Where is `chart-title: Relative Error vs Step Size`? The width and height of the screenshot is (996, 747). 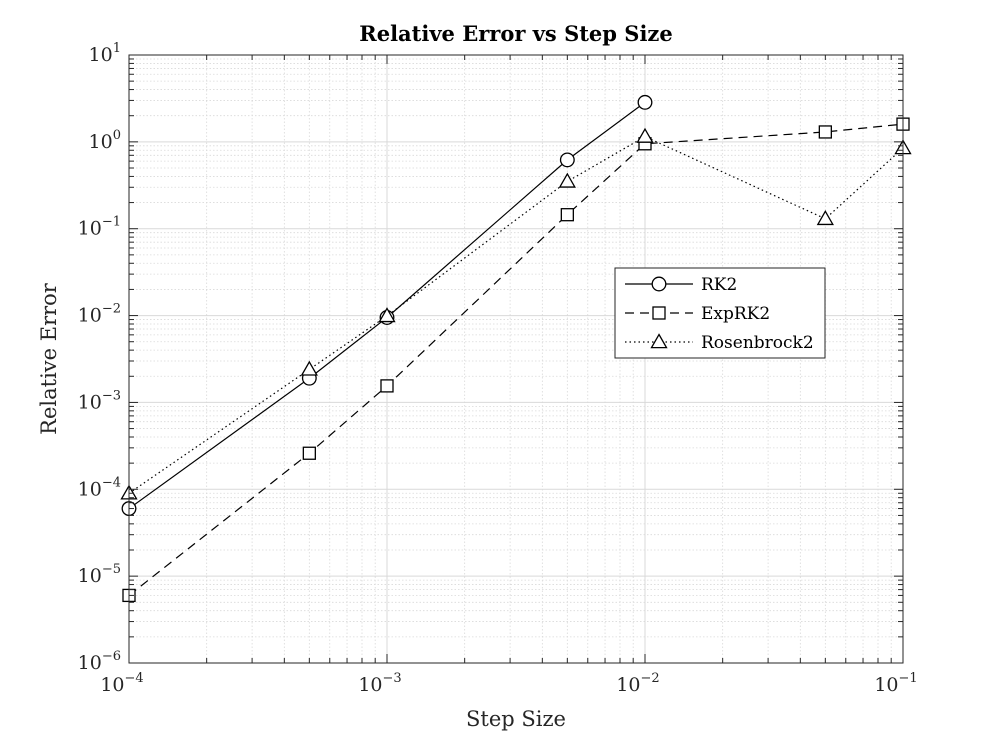 chart-title: Relative Error vs Step Size is located at coordinates (515, 33).